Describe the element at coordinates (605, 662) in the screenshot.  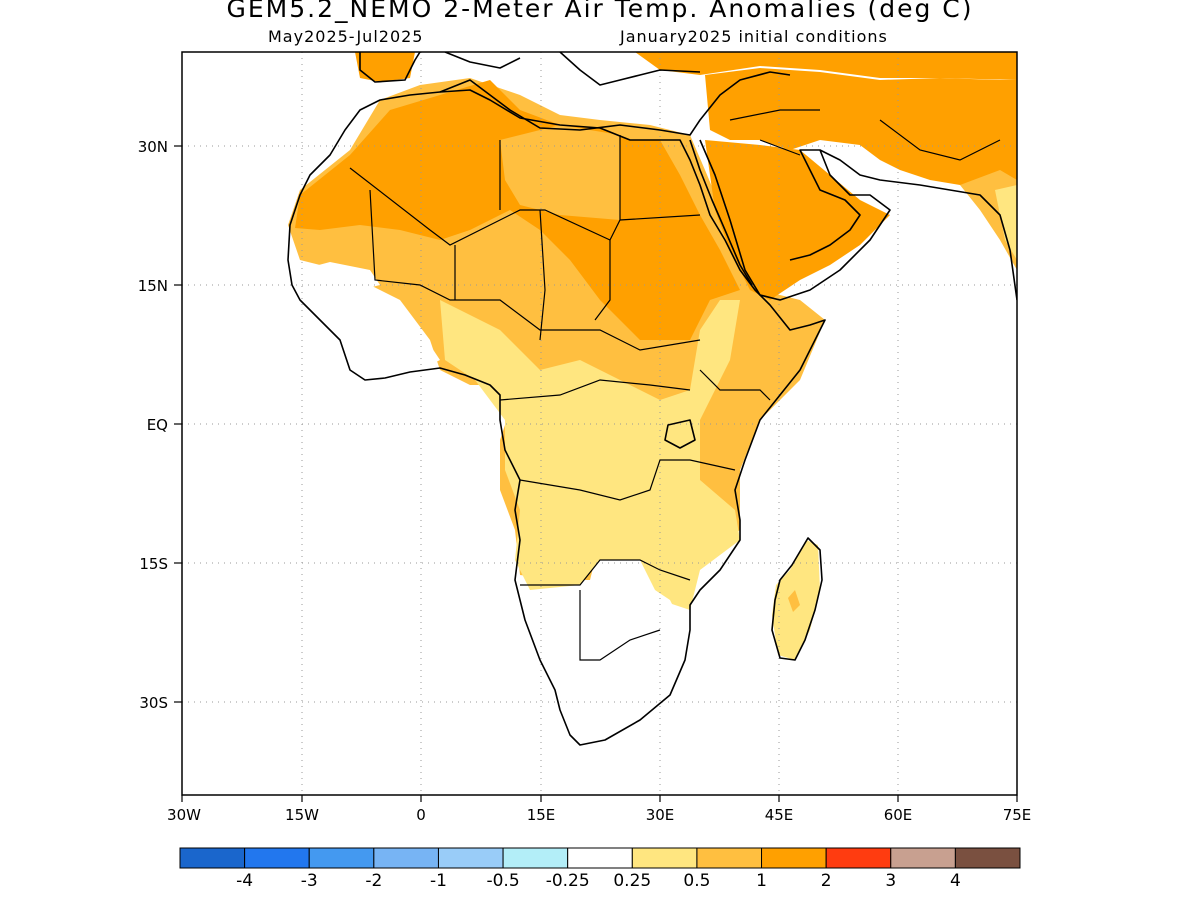
I see `shade-neutral-southern-africa` at that location.